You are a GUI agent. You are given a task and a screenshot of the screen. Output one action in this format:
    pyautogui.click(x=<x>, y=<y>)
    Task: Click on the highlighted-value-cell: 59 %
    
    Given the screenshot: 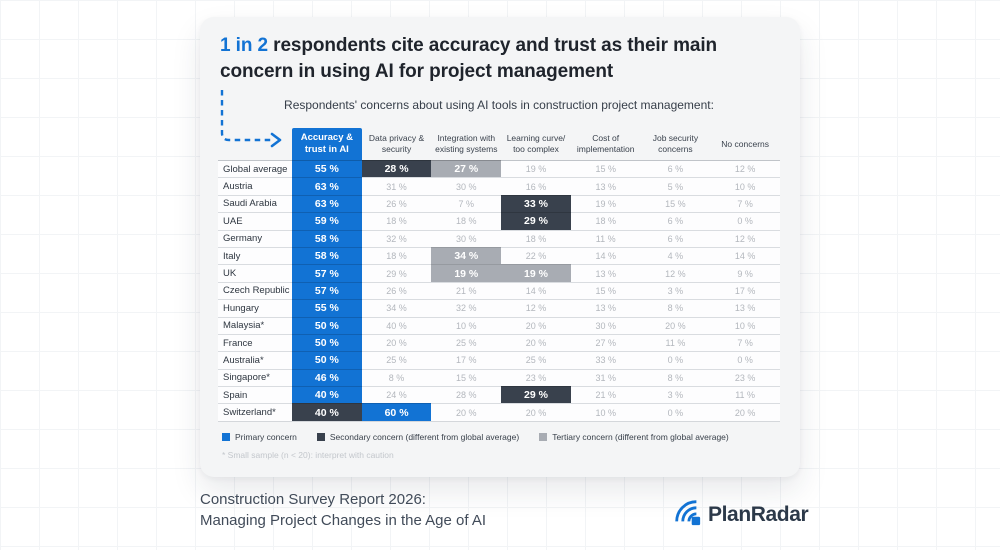 What is the action you would take?
    pyautogui.click(x=327, y=221)
    